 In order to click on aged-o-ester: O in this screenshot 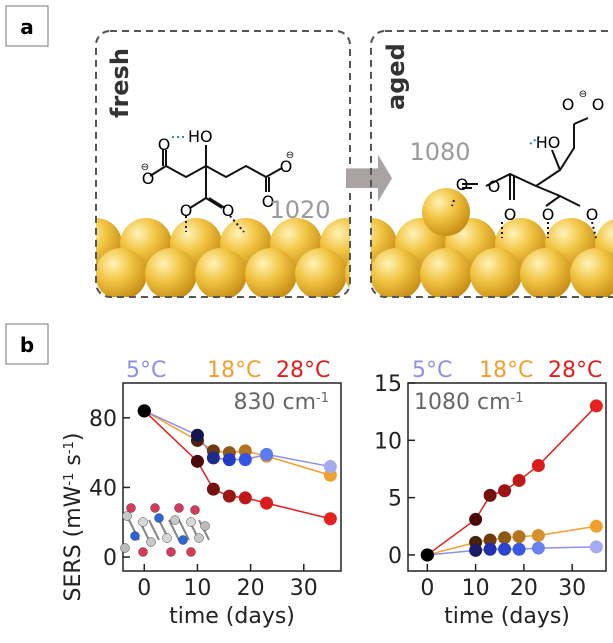, I will do `click(494, 186)`.